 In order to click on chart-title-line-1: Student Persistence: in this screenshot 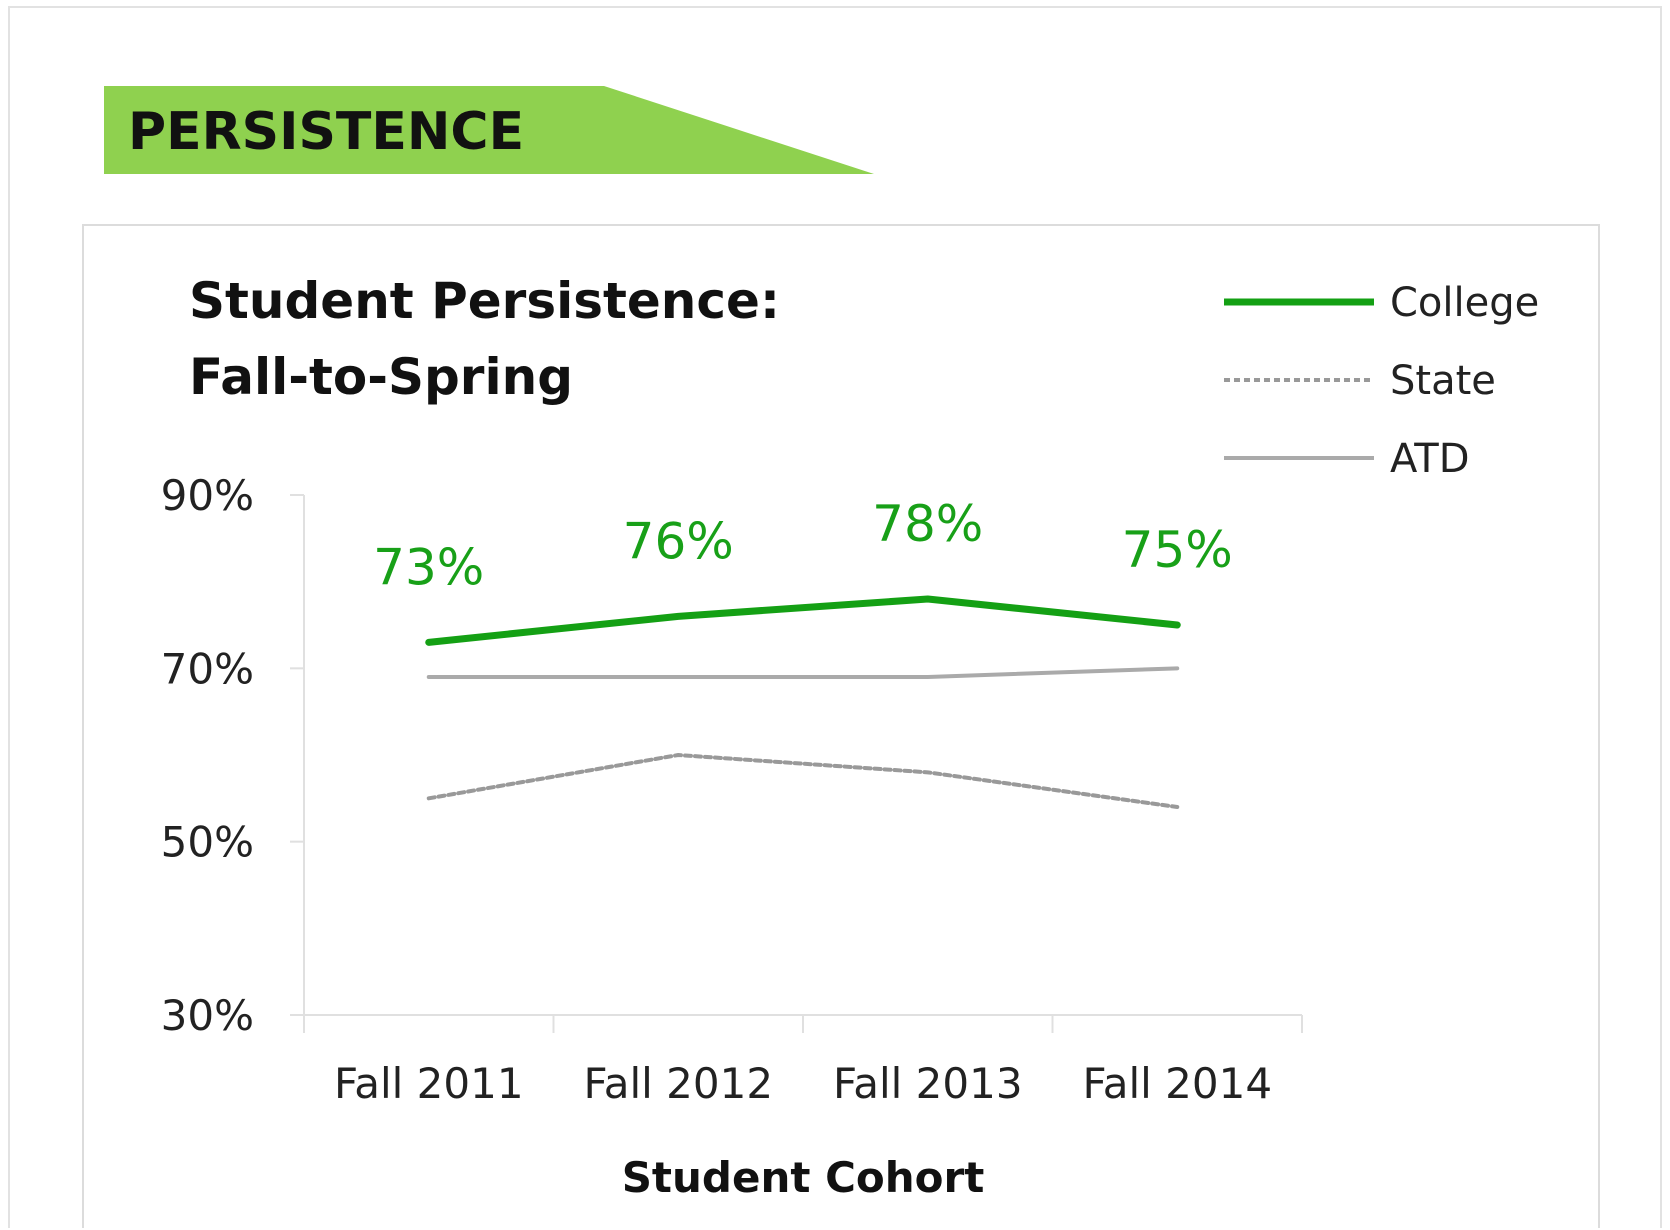, I will do `click(484, 301)`.